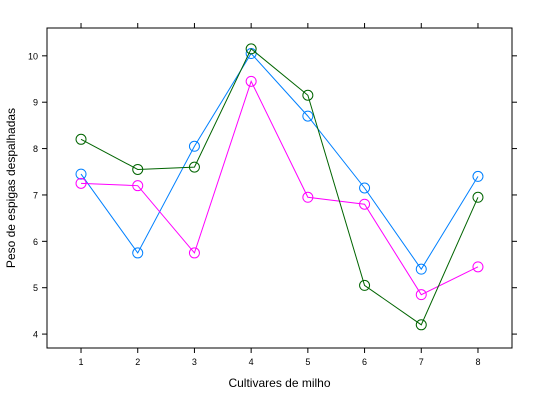 The height and width of the screenshot is (400, 540). Describe the element at coordinates (137, 362) in the screenshot. I see `x-tick-label: 2` at that location.